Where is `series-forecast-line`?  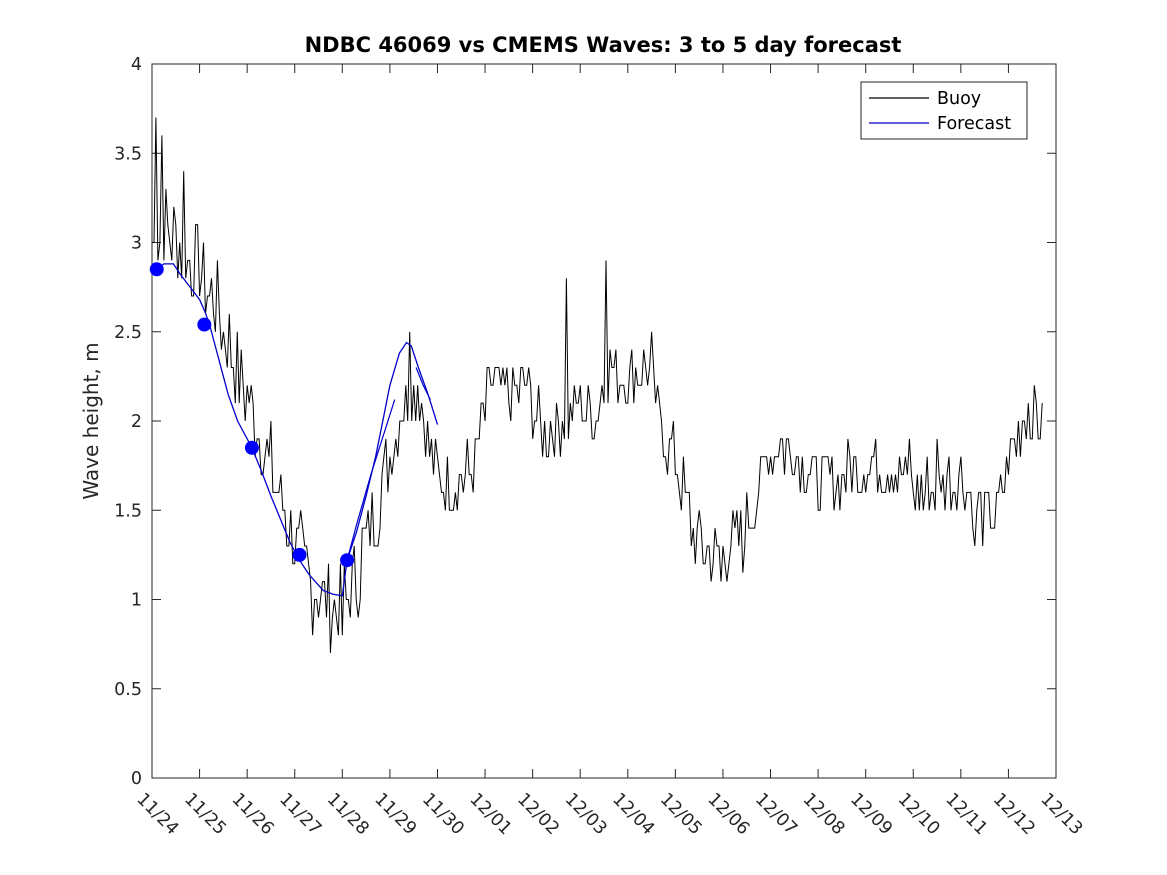
series-forecast-line is located at coordinates (297, 430).